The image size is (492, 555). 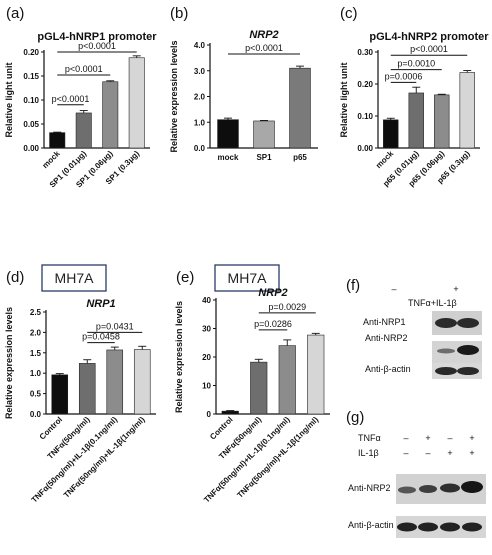 I want to click on y-tick-label: 4.0, so click(x=200, y=45).